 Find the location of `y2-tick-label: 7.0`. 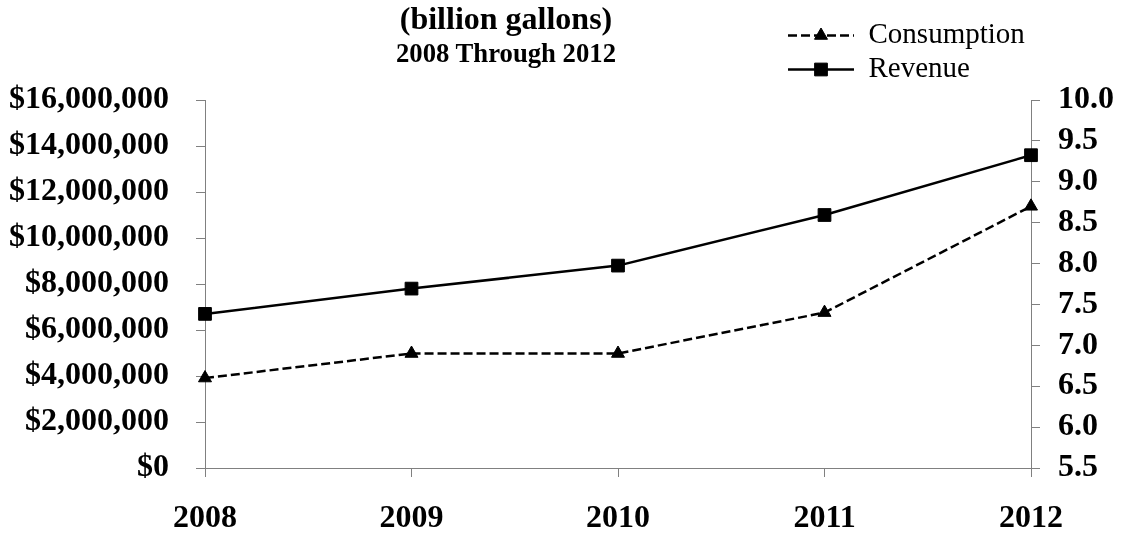

y2-tick-label: 7.0 is located at coordinates (1078, 342).